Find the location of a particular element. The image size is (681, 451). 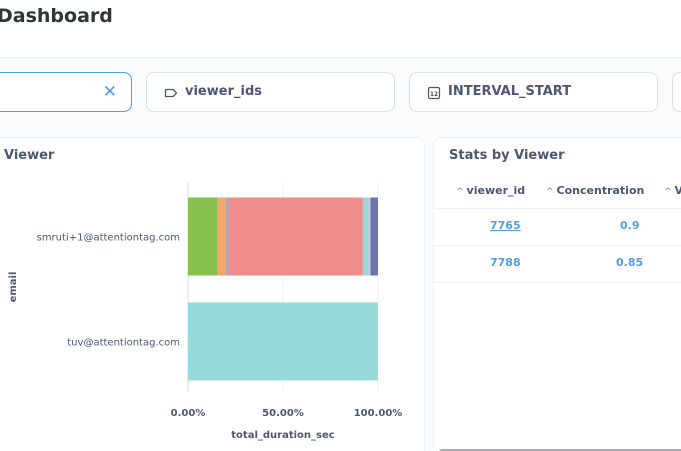

column-header-concentration: ^ Concentration is located at coordinates (595, 190).